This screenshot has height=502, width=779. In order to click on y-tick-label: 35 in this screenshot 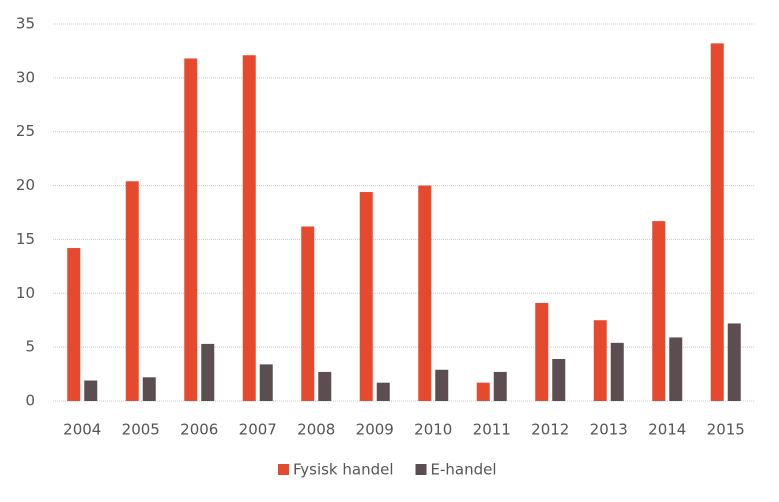, I will do `click(25, 24)`.